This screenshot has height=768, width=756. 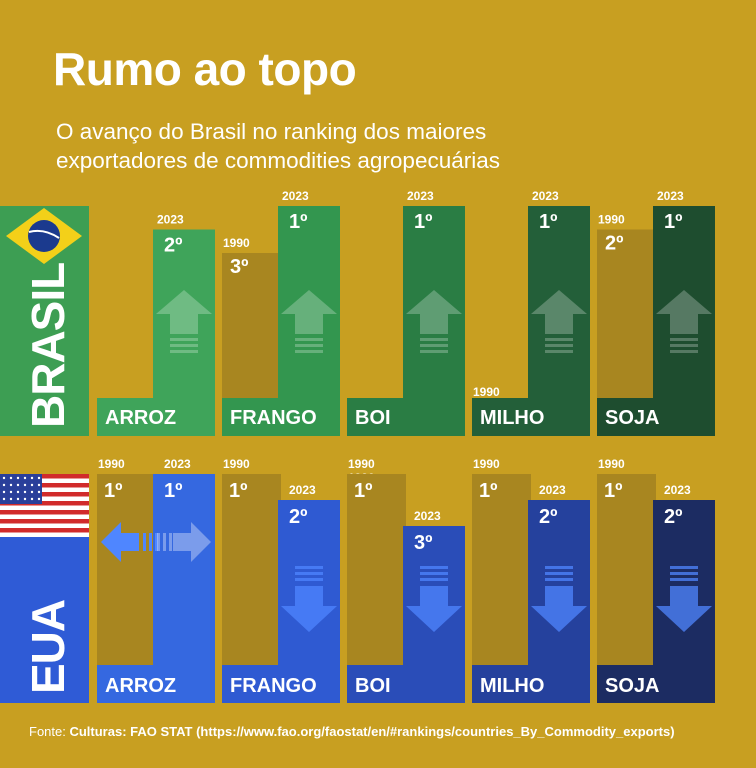 What do you see at coordinates (632, 686) in the screenshot?
I see `category-label: SOJA` at bounding box center [632, 686].